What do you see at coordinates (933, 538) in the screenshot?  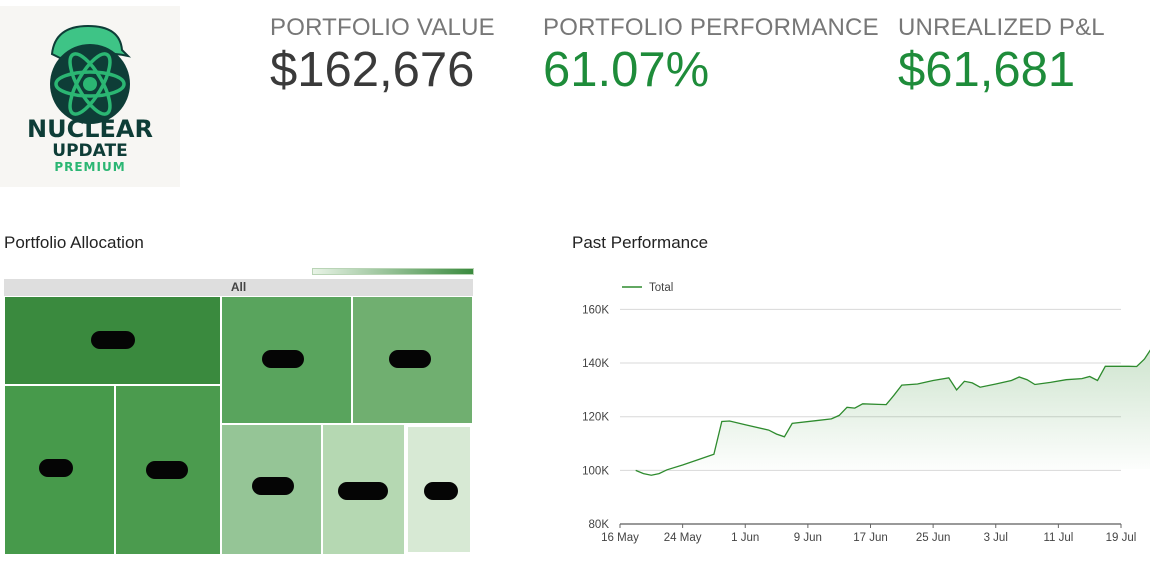 I see `x-tick-label: 25 Jun` at bounding box center [933, 538].